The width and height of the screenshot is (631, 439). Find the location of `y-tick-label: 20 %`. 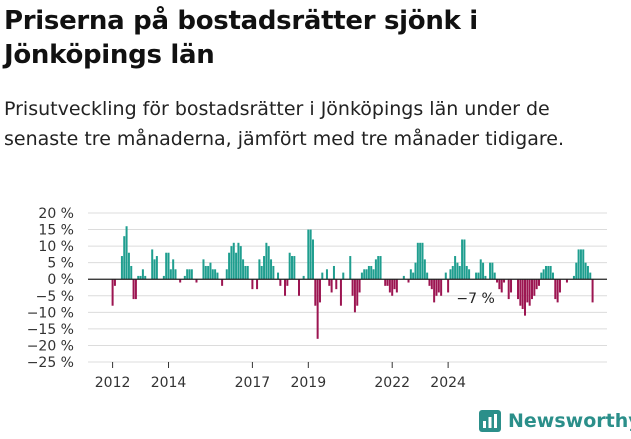

y-tick-label: 20 % is located at coordinates (56, 214).